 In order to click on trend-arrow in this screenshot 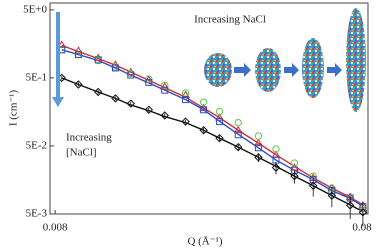, I will do `click(58, 59)`.